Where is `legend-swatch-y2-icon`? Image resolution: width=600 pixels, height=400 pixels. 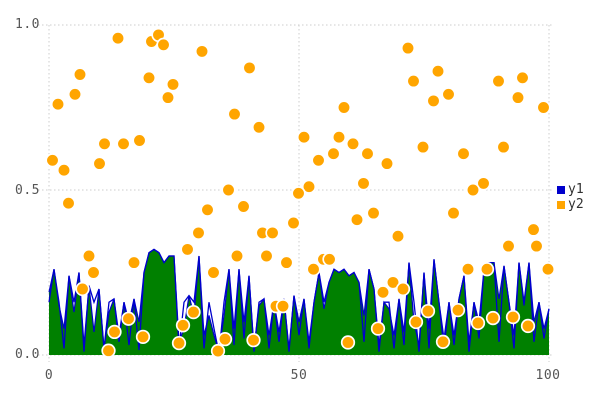 legend-swatch-y2-icon is located at coordinates (561, 205).